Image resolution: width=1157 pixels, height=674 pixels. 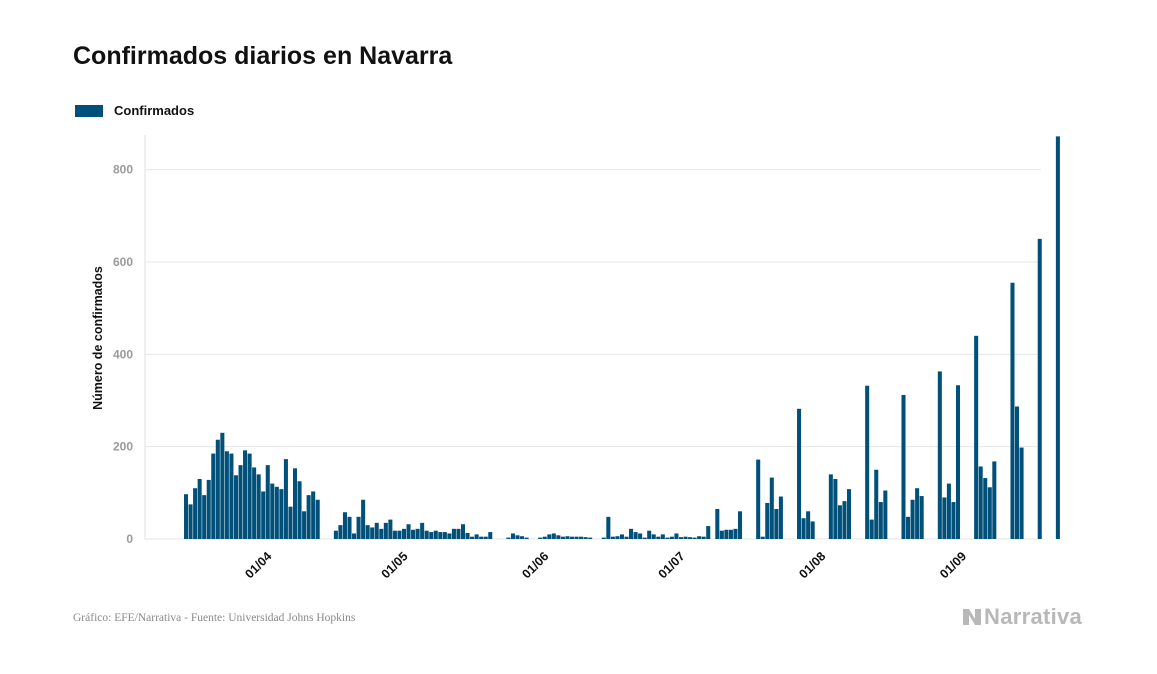 I want to click on y-tick-label: 800, so click(x=123, y=170).